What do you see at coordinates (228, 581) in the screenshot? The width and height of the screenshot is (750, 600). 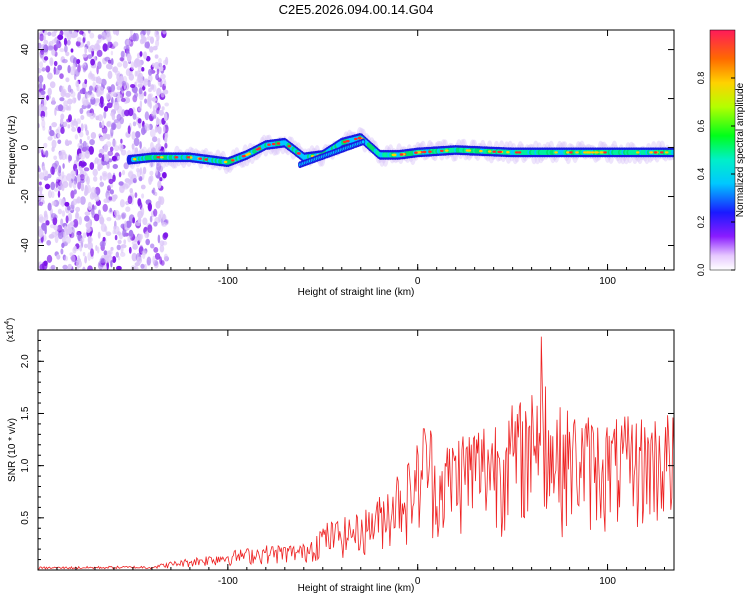 I see `x-tick-label: -100` at bounding box center [228, 581].